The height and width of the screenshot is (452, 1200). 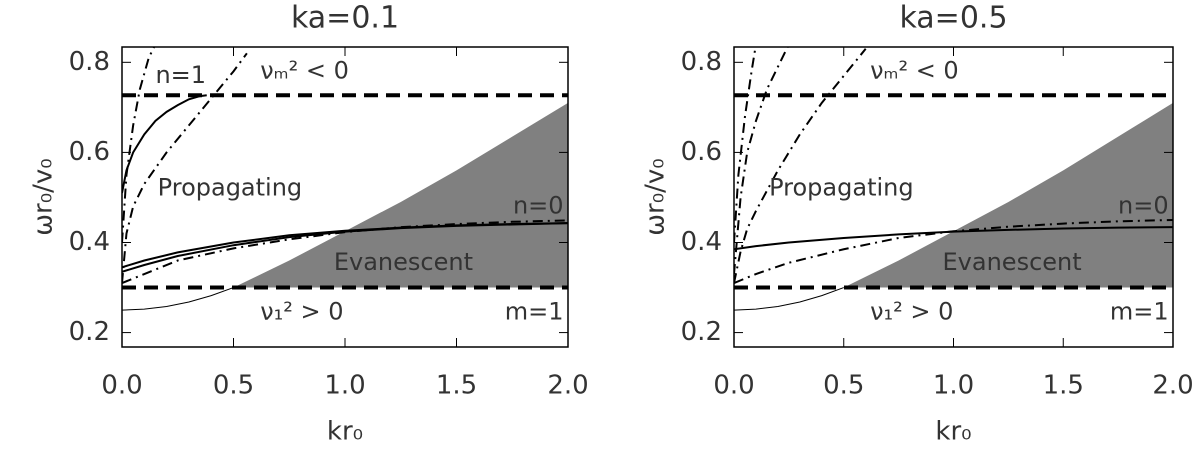 What do you see at coordinates (180, 75) in the screenshot?
I see `annotation: n=1` at bounding box center [180, 75].